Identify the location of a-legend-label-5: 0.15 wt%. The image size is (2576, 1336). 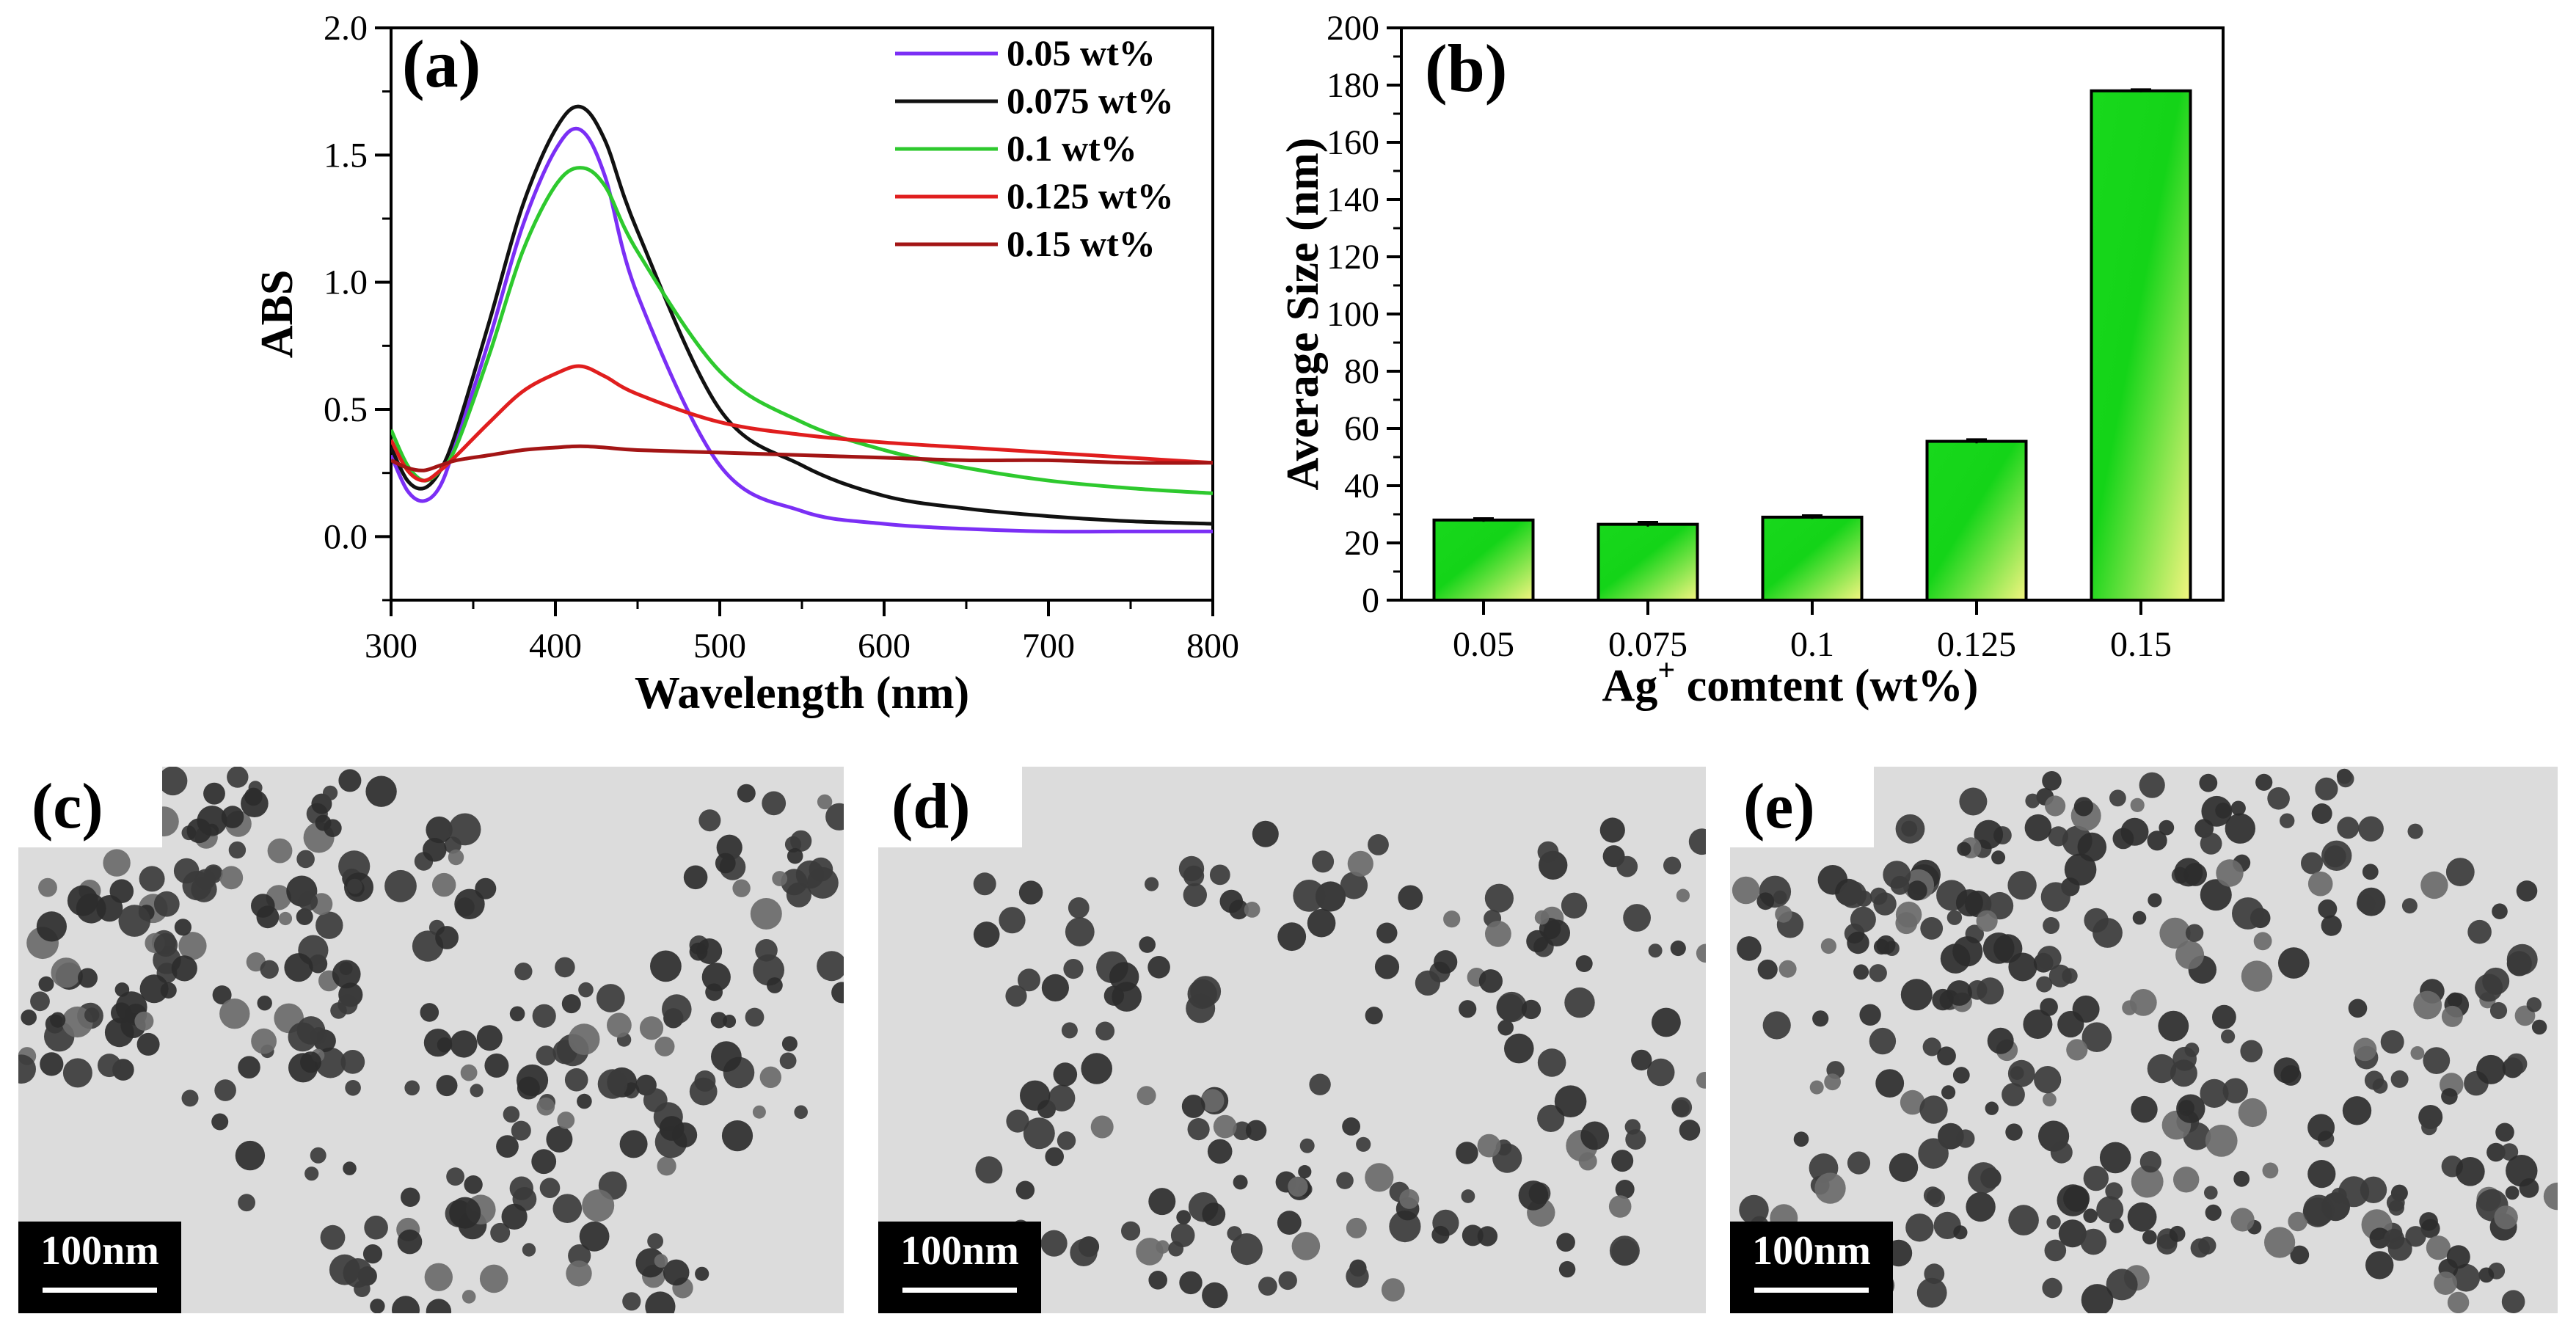
(1082, 243).